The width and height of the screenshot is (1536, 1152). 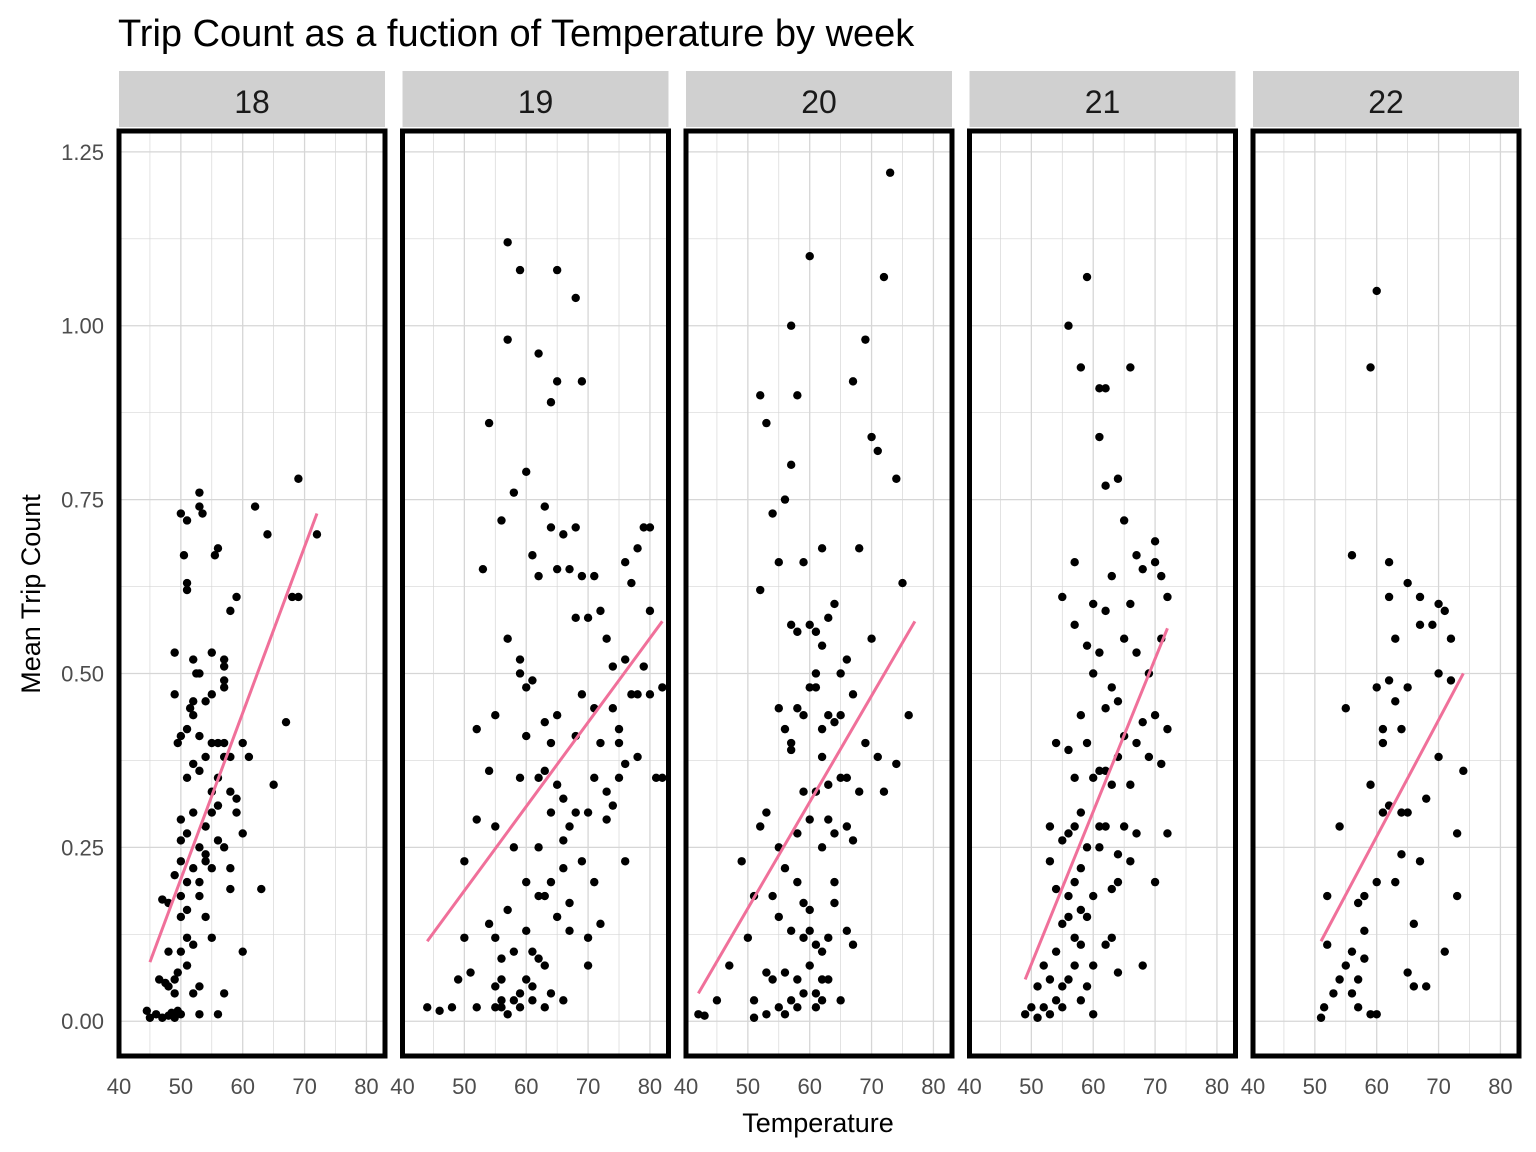 I want to click on y-tick-label: 0.25, so click(x=82, y=847).